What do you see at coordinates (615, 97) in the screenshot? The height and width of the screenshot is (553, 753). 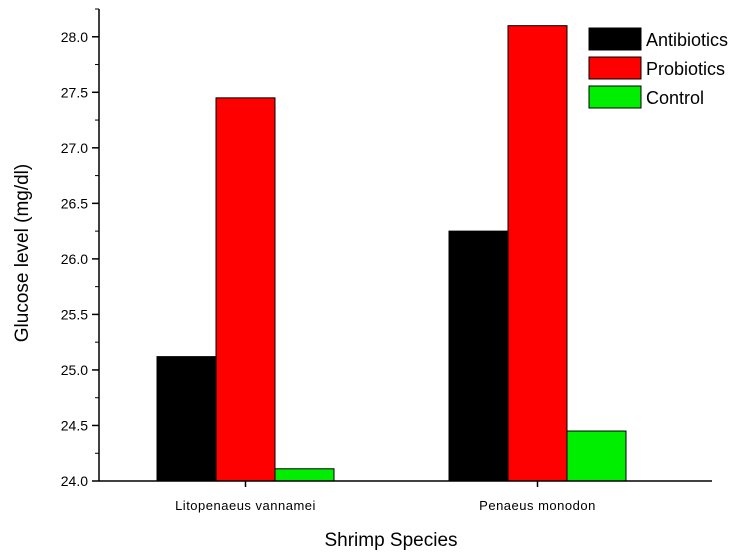 I see `legend-swatch-control` at bounding box center [615, 97].